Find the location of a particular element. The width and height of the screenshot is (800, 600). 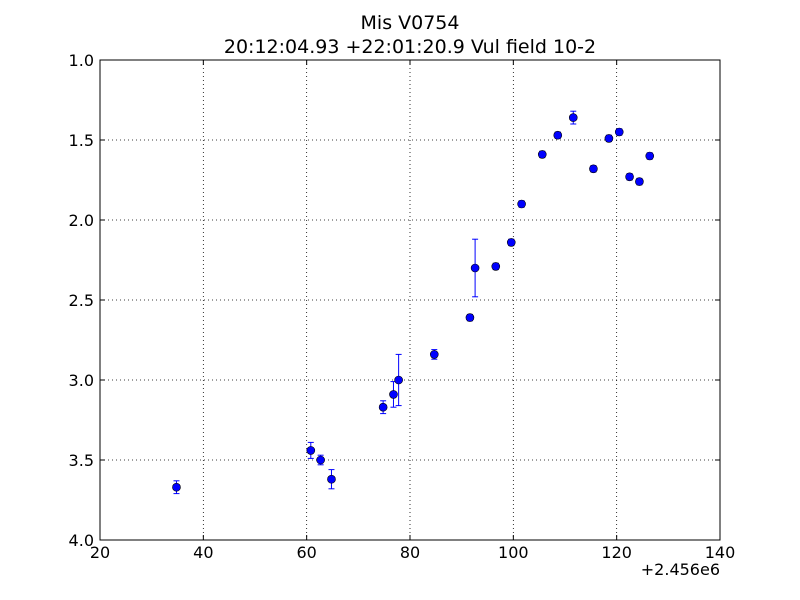

y-tick-label: 1.0 is located at coordinates (81, 60).